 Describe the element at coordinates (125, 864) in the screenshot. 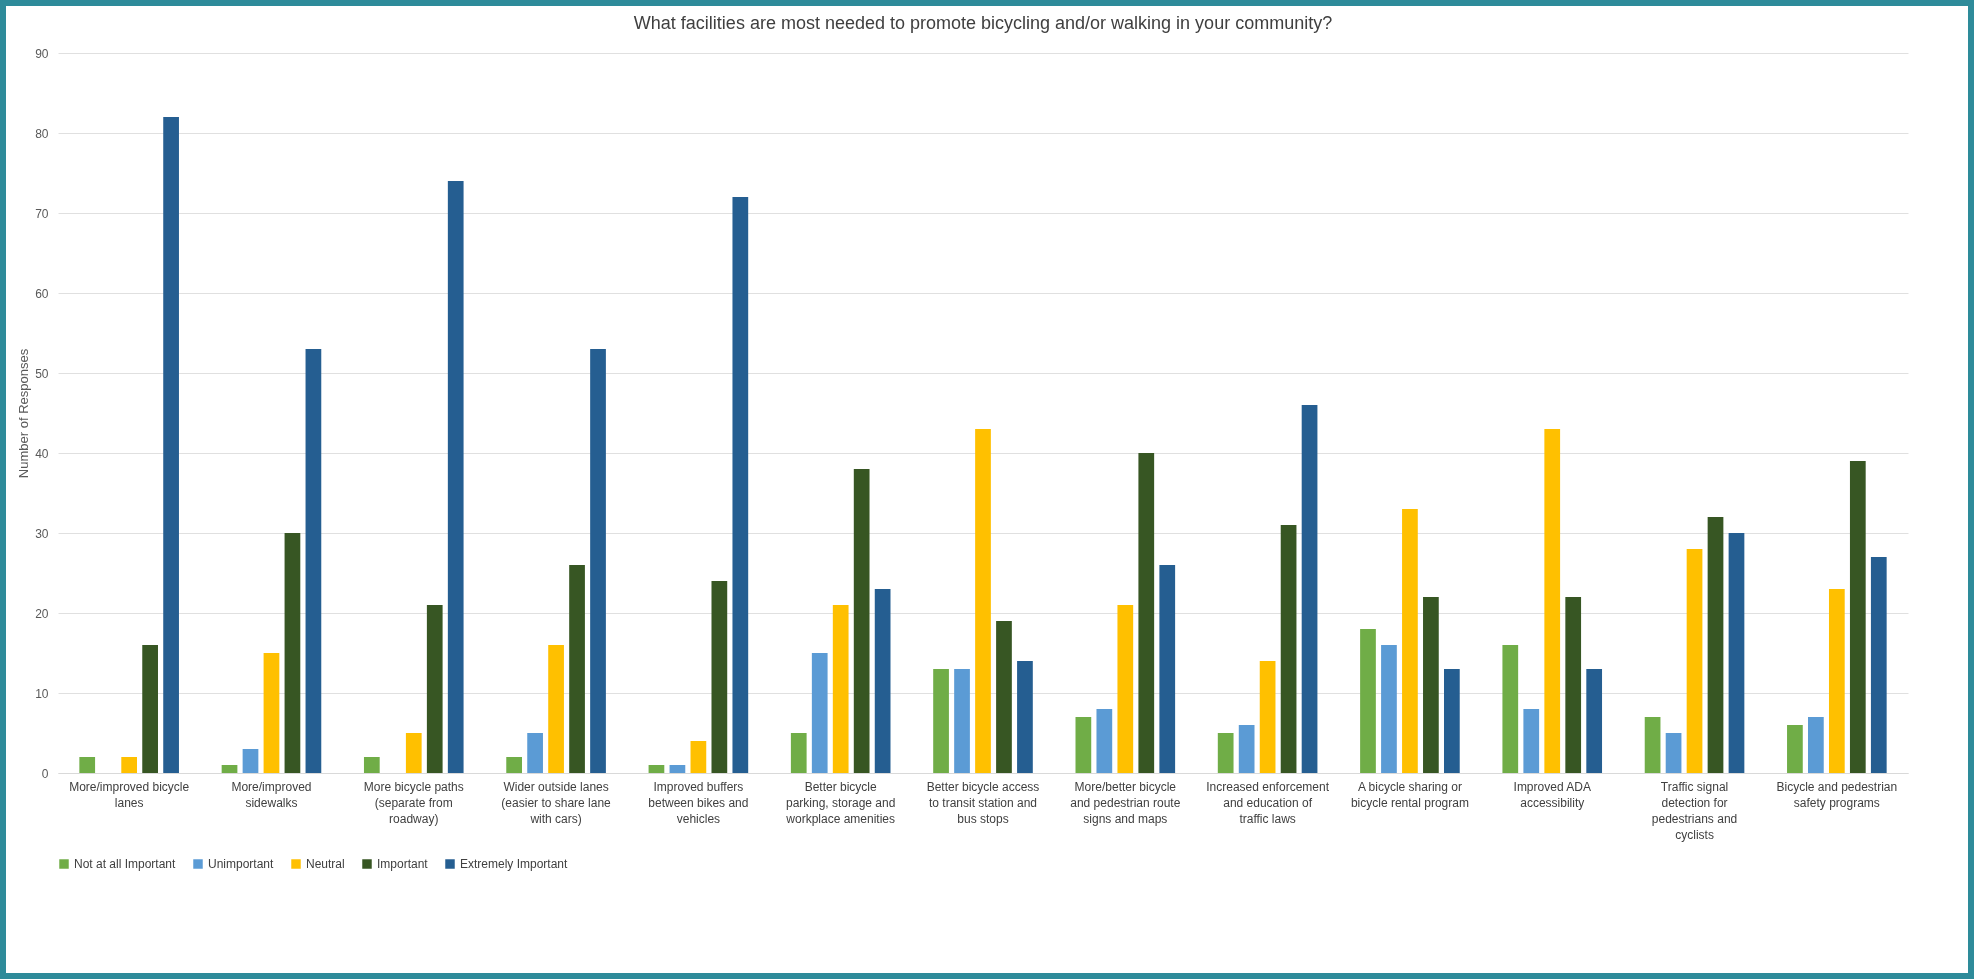

I see `legend-label: Not at all Important` at that location.